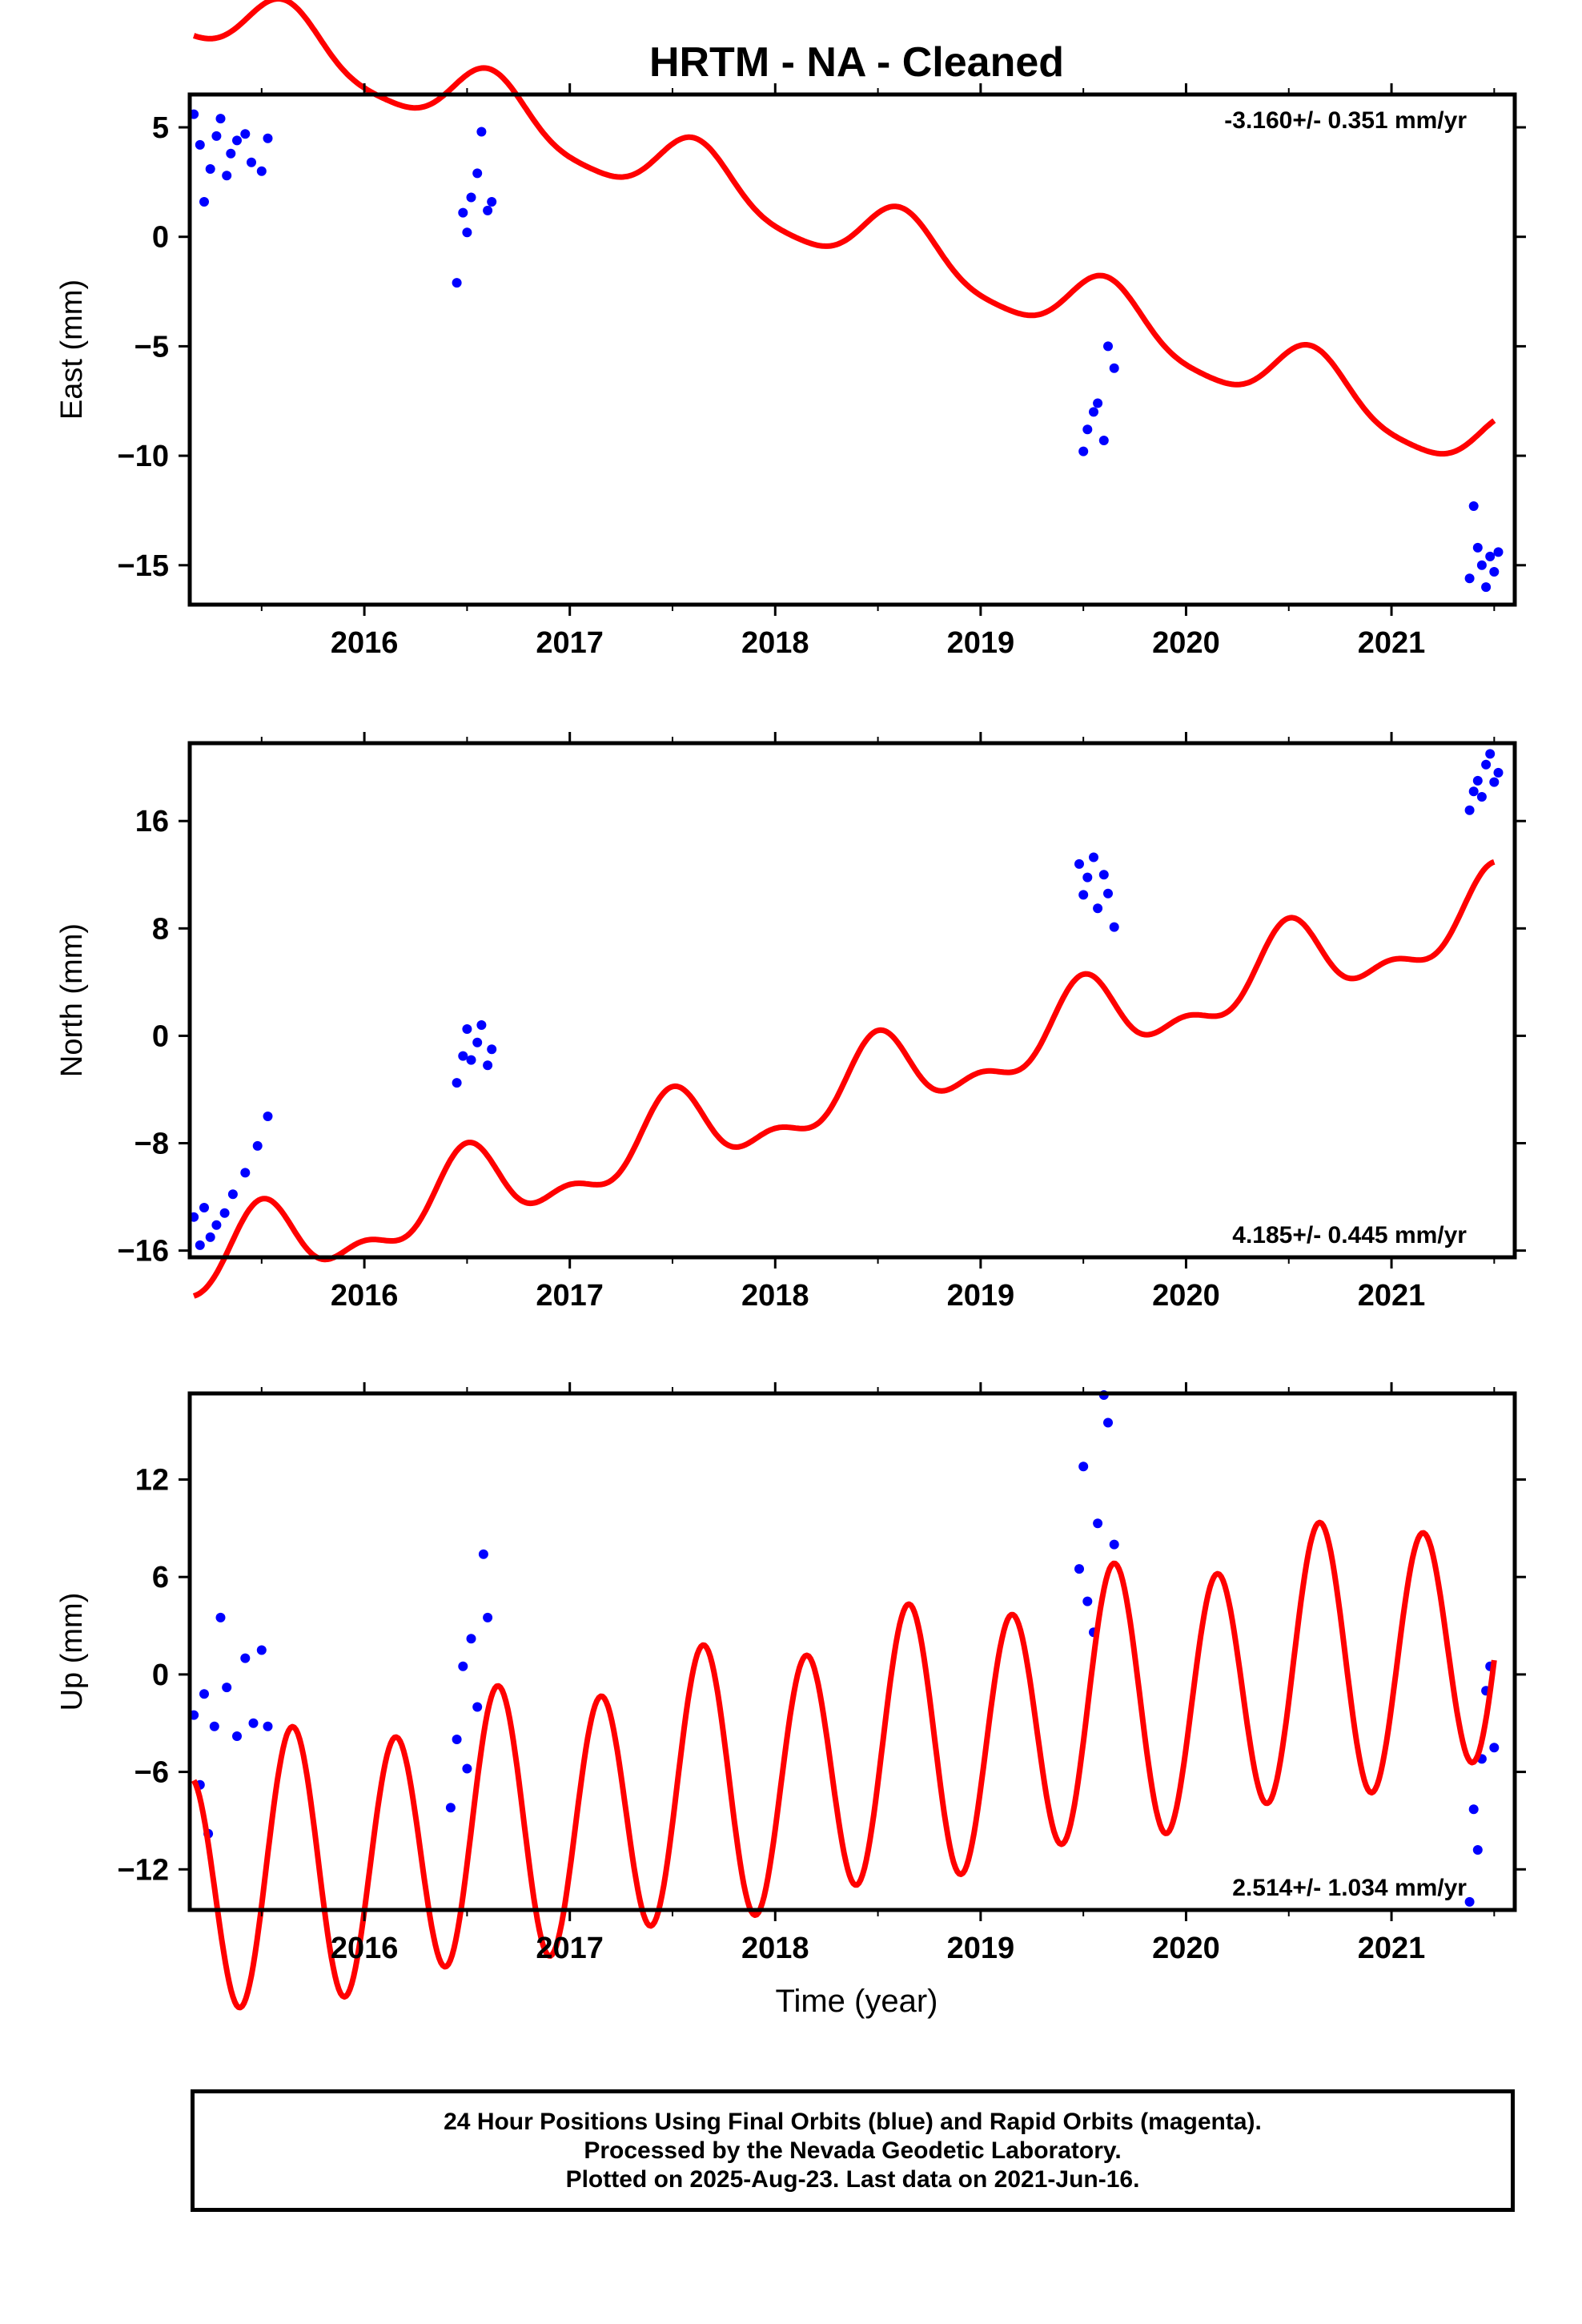 The height and width of the screenshot is (2324, 1582). I want to click on x-tick-label-up-4: 2020, so click(1186, 1949).